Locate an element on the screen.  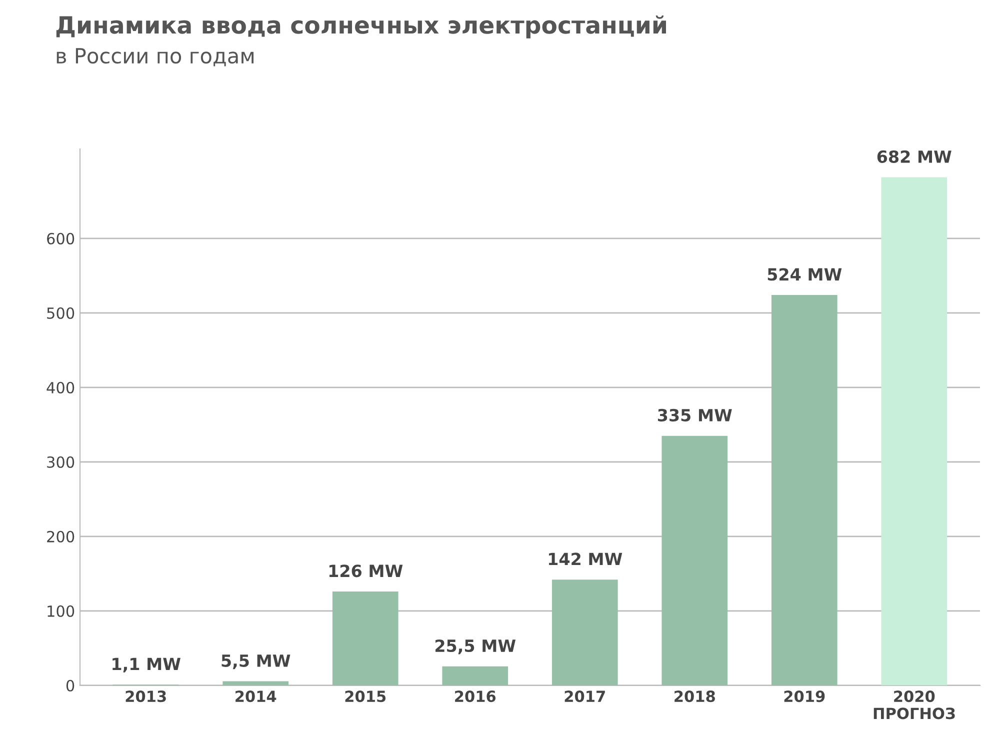
y-tick-label: 600 is located at coordinates (60, 238).